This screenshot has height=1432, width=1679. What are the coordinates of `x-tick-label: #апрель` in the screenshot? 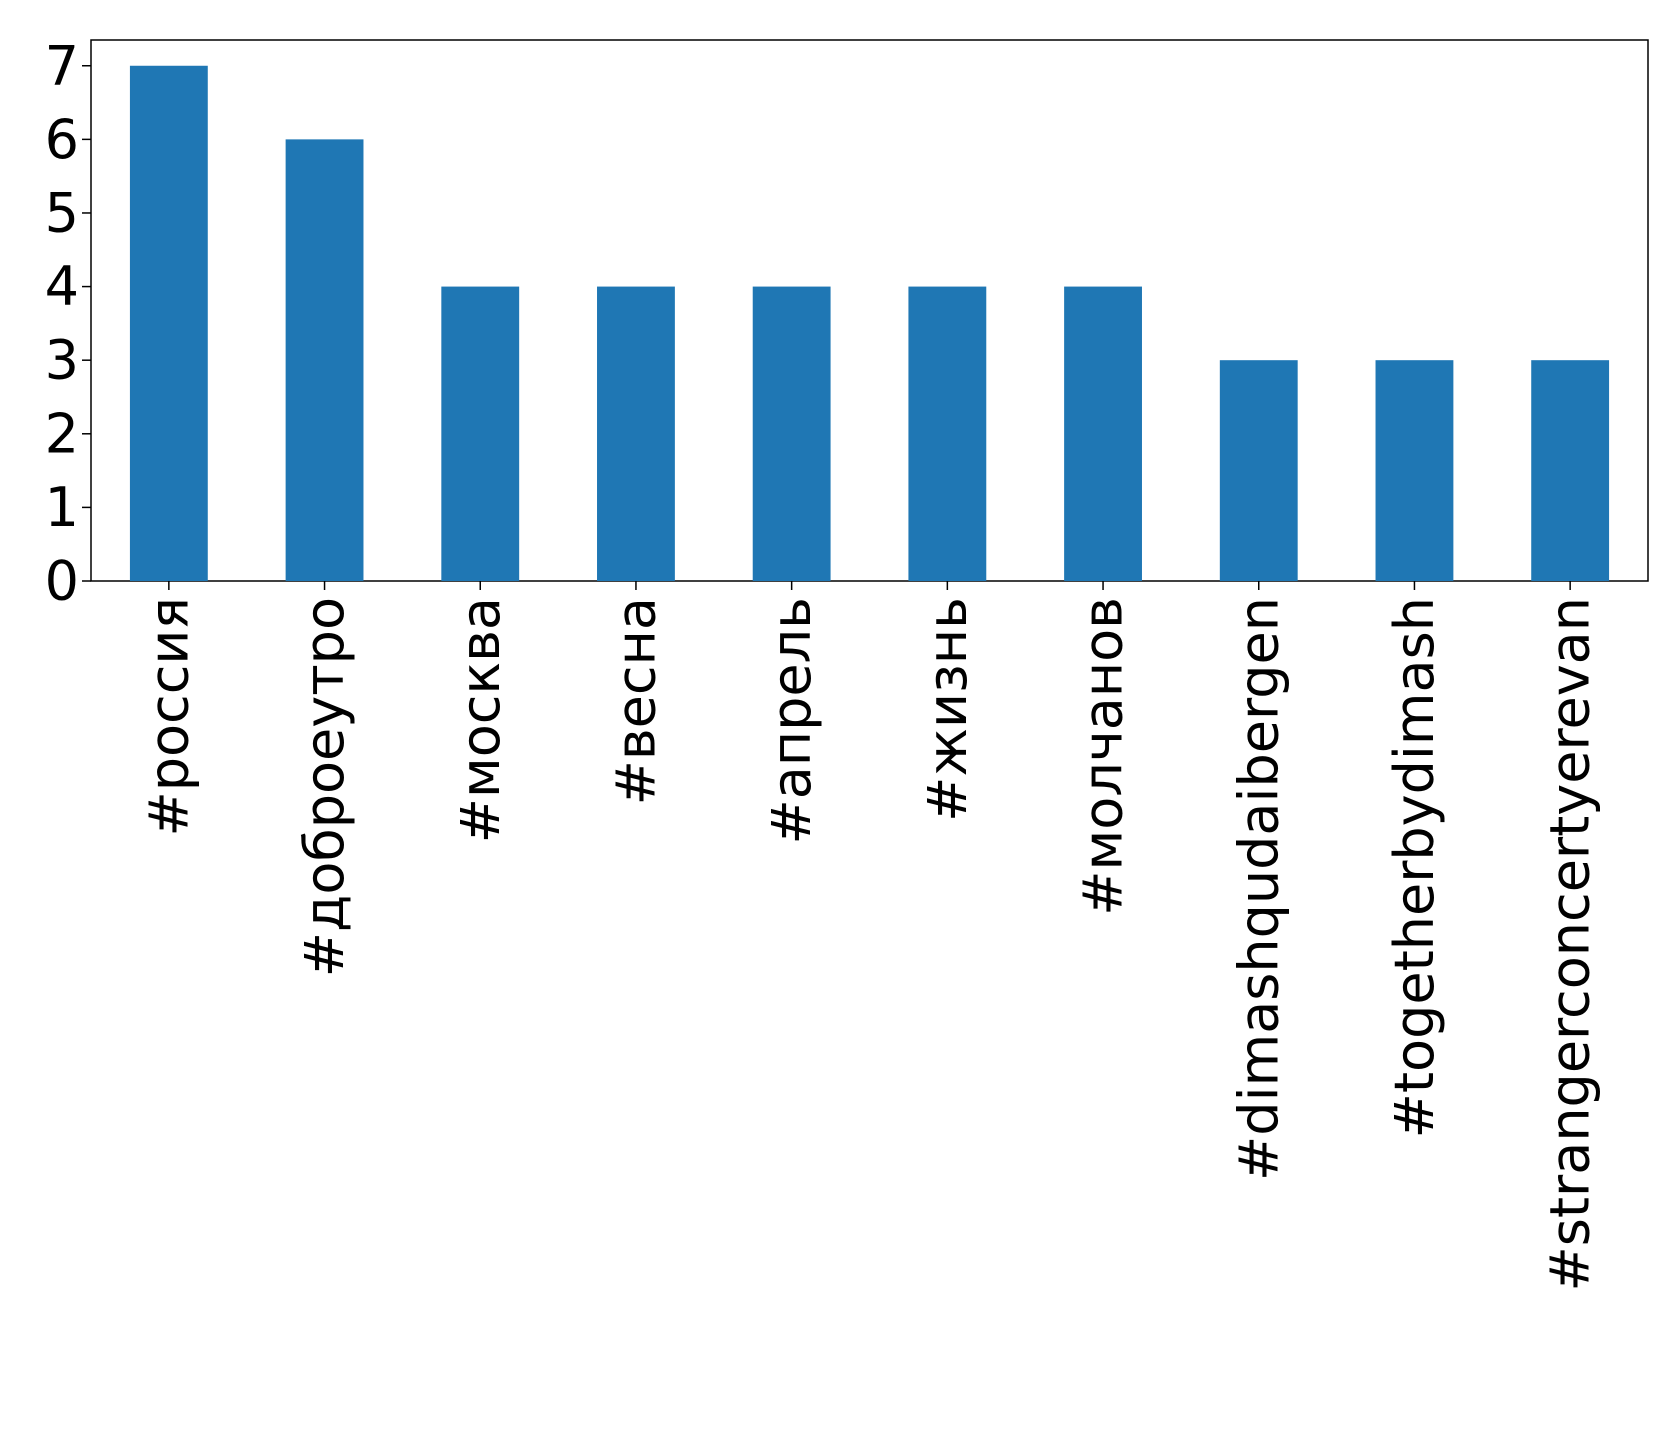 It's located at (791, 720).